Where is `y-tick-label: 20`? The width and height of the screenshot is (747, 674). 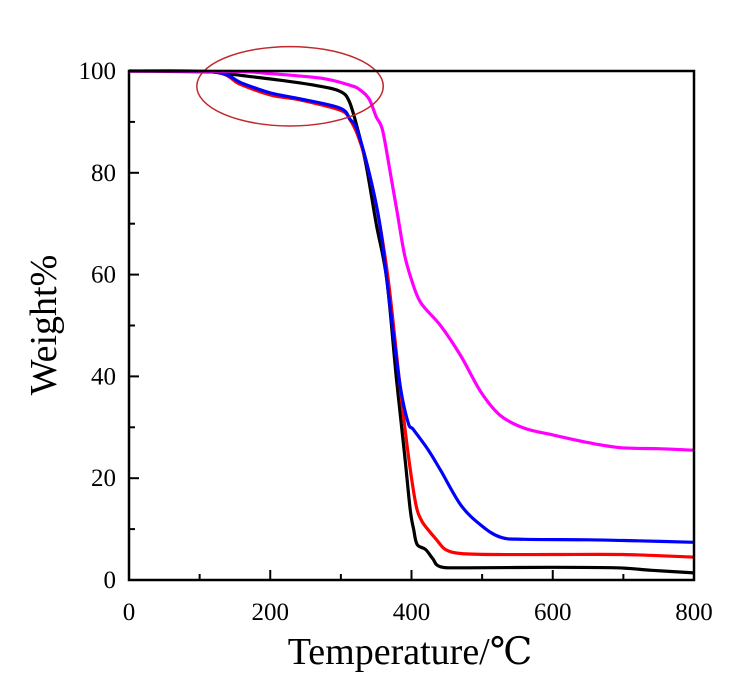
y-tick-label: 20 is located at coordinates (103, 478).